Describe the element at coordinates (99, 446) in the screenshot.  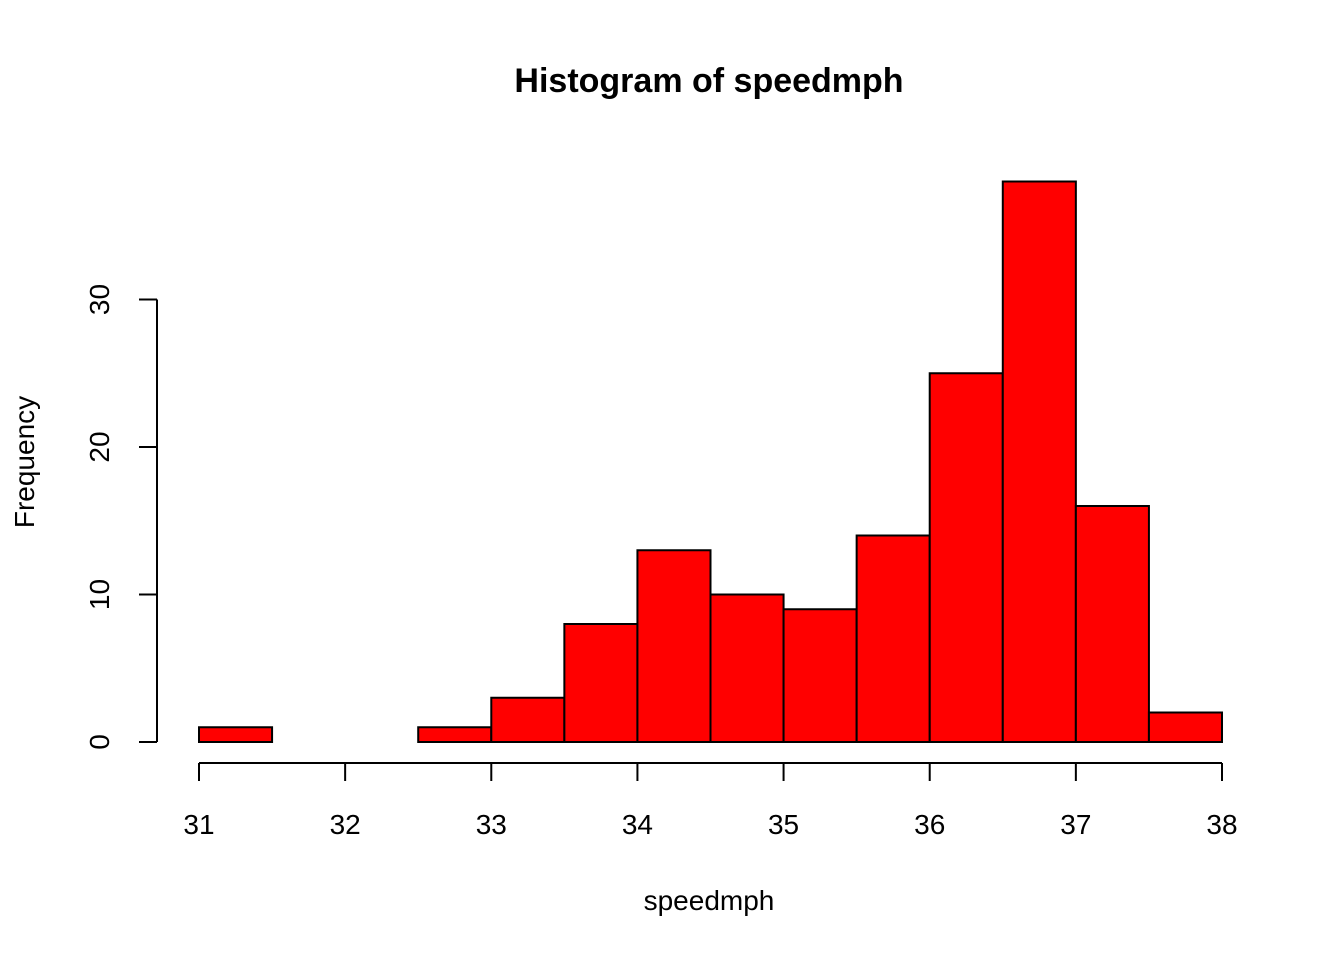
I see `y-tick-label: 20` at that location.